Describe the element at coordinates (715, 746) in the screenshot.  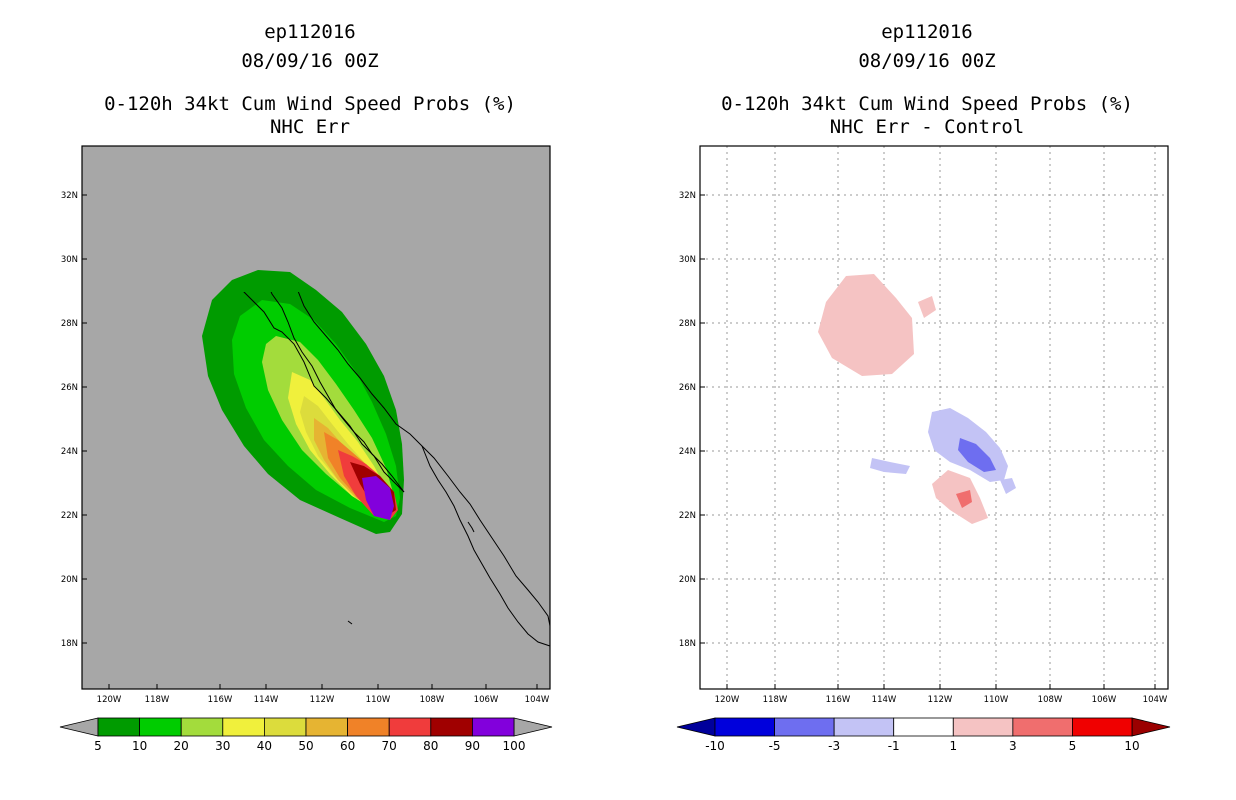
I see `colorbar-label: -10` at that location.